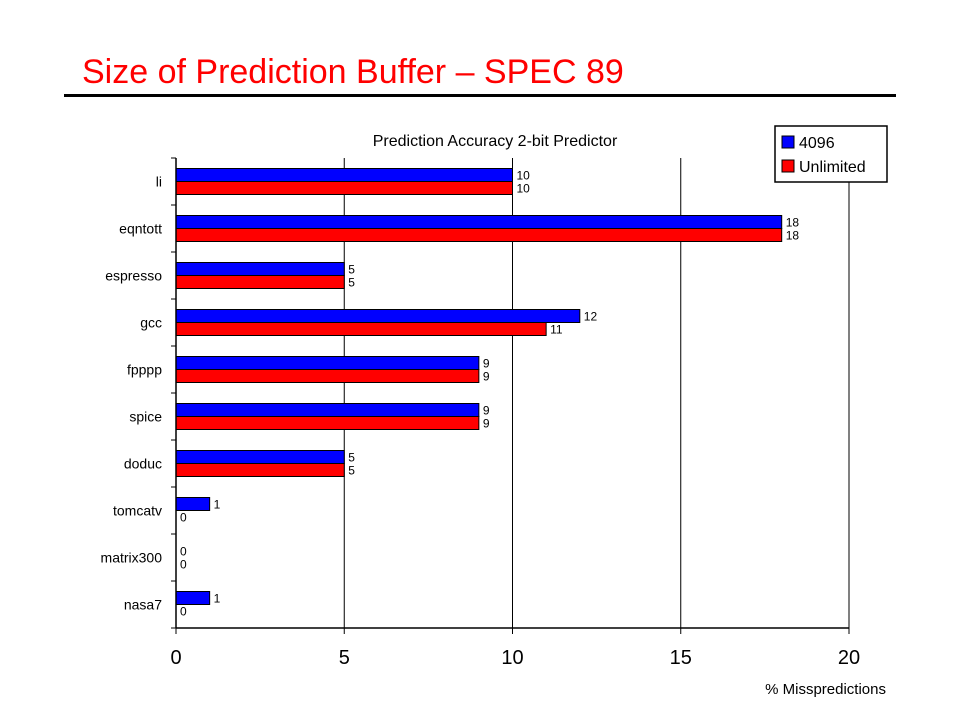  I want to click on category-label: gcc, so click(151, 323).